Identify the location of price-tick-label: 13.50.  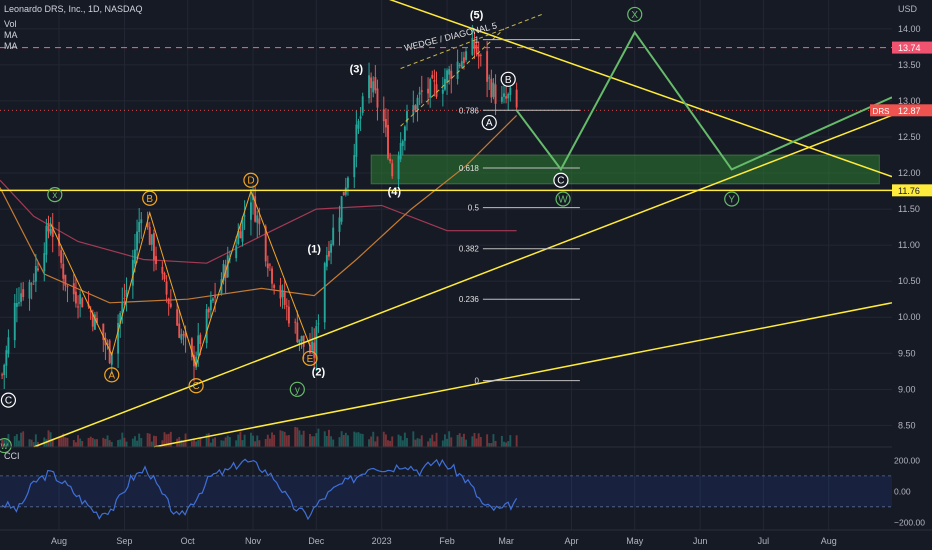
(909, 65).